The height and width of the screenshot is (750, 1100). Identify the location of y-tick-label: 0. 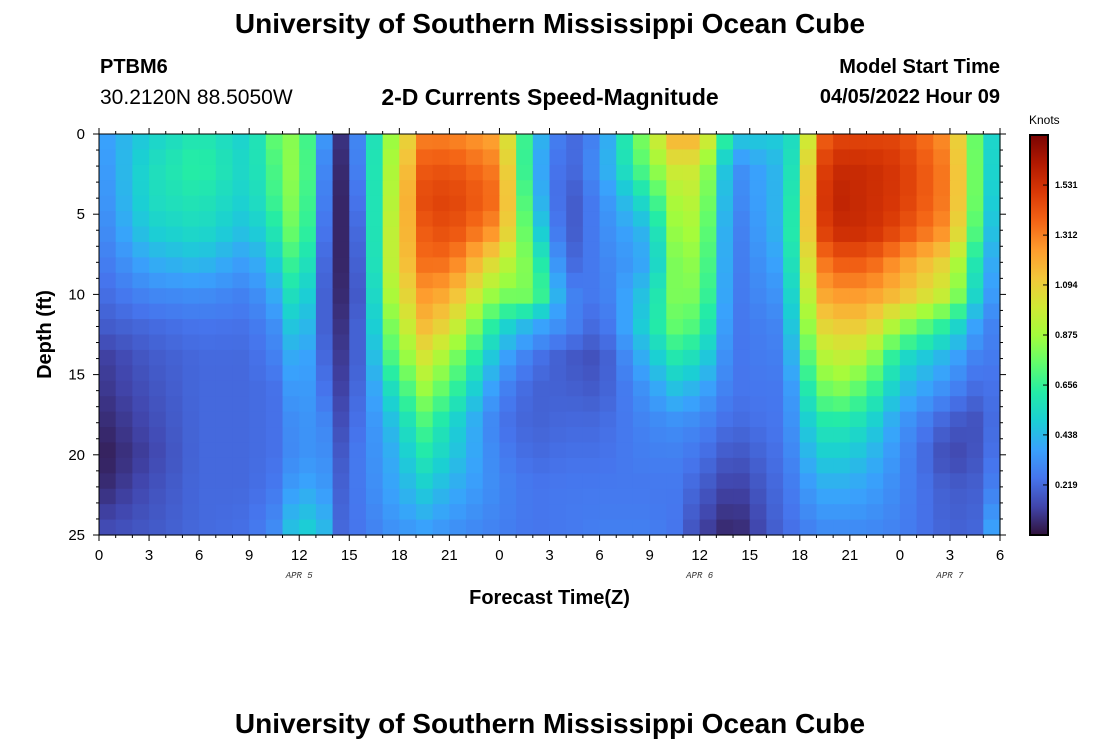
(81, 134).